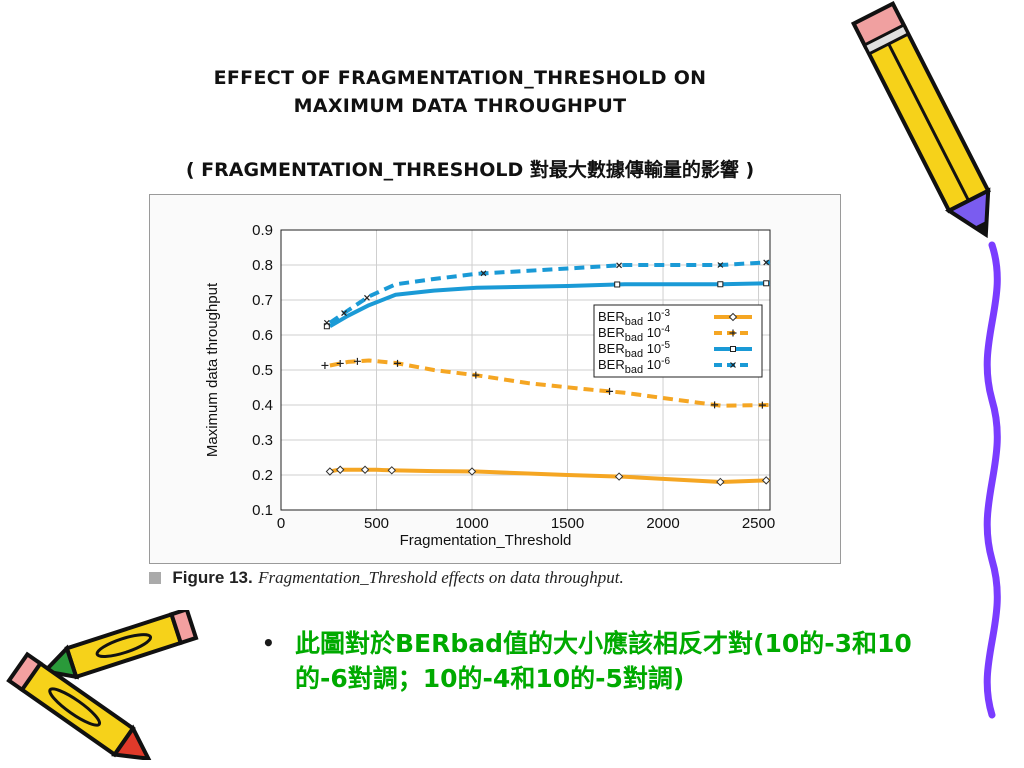 This screenshot has height=768, width=1024. I want to click on x-tick-label: 1000, so click(471, 523).